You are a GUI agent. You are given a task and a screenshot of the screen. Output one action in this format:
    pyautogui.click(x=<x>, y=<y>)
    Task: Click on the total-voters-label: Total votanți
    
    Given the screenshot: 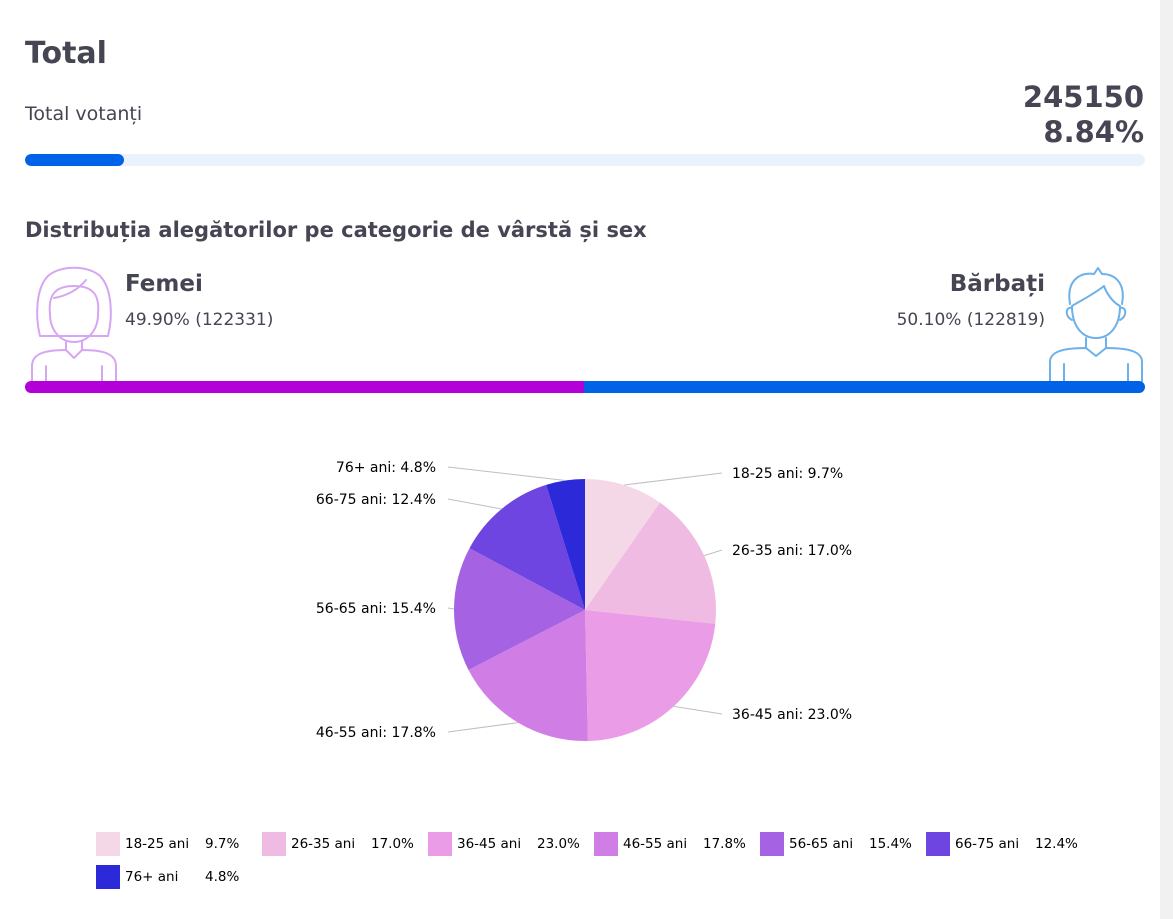 What is the action you would take?
    pyautogui.click(x=84, y=114)
    